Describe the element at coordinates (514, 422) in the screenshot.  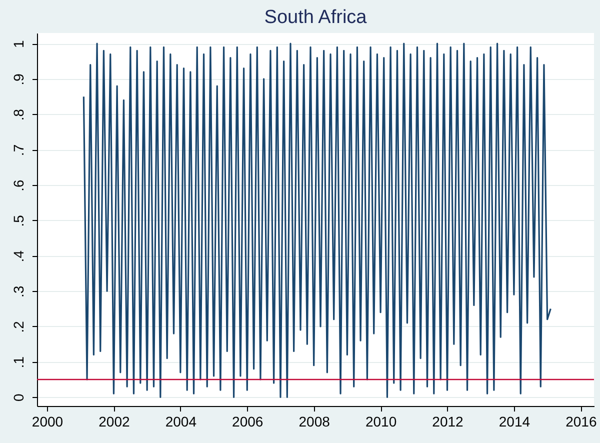
I see `x-tick-label: 2014` at that location.